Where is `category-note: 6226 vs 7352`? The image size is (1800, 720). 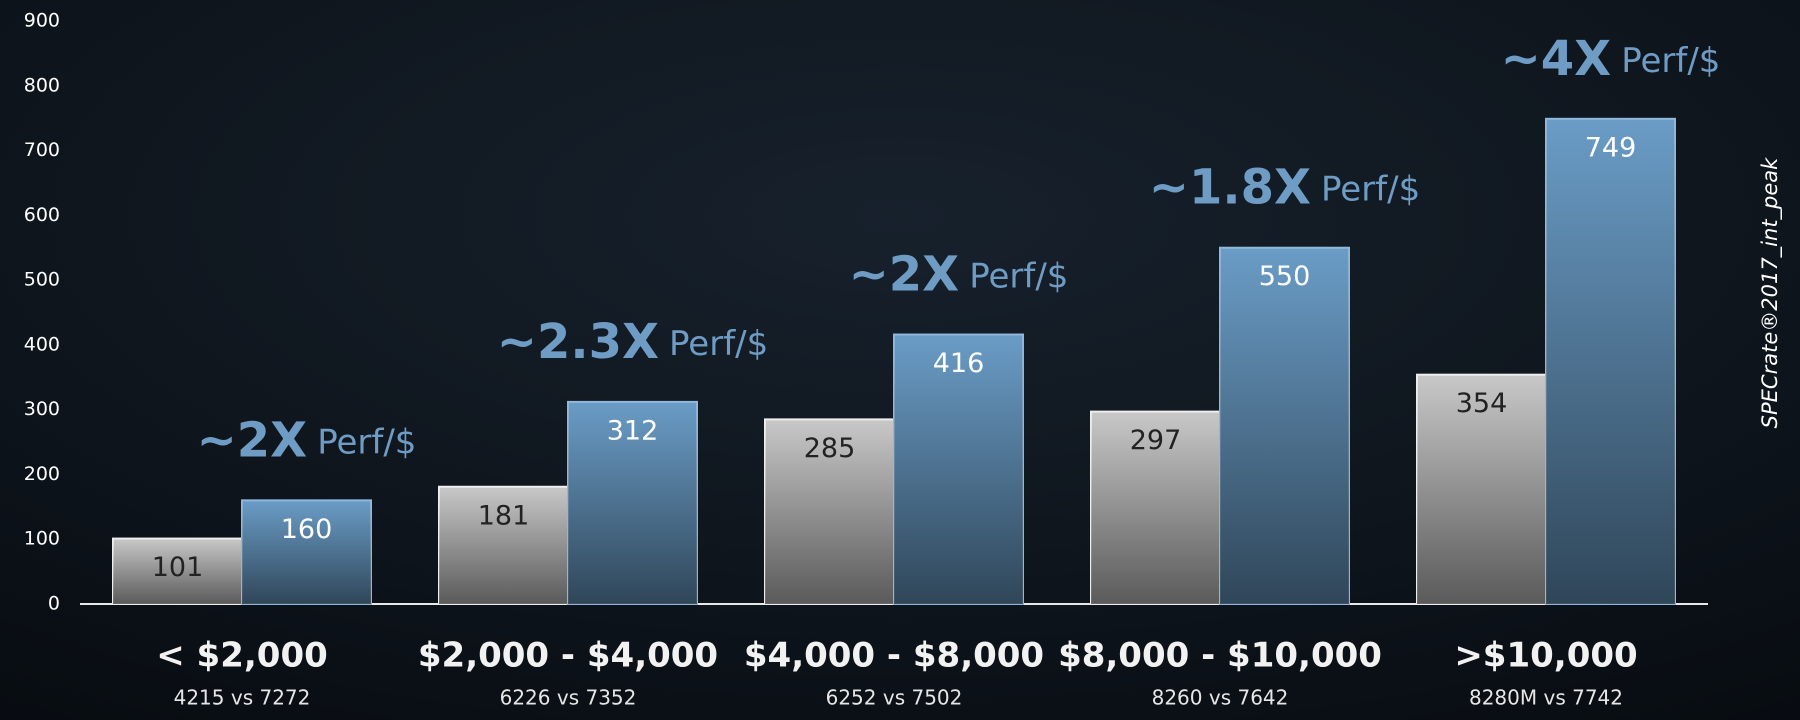
category-note: 6226 vs 7352 is located at coordinates (568, 698).